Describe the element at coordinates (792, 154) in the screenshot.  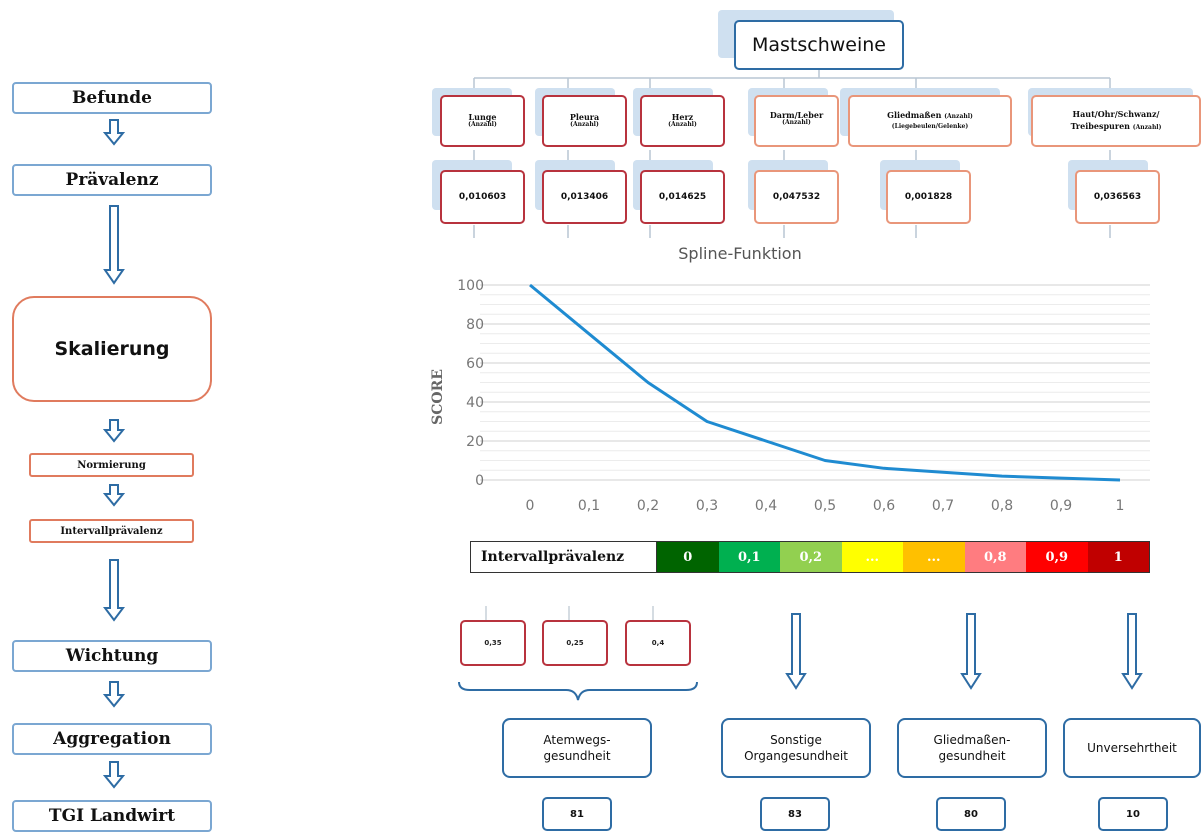
I see `tree-connectors` at that location.